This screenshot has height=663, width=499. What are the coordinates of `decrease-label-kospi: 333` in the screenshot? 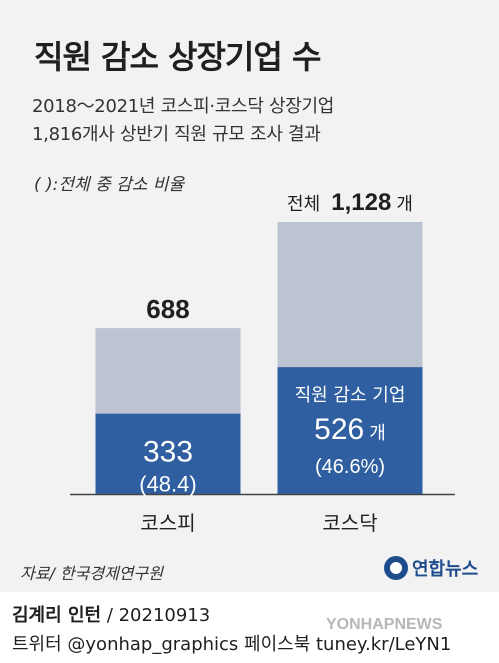 It's located at (168, 452).